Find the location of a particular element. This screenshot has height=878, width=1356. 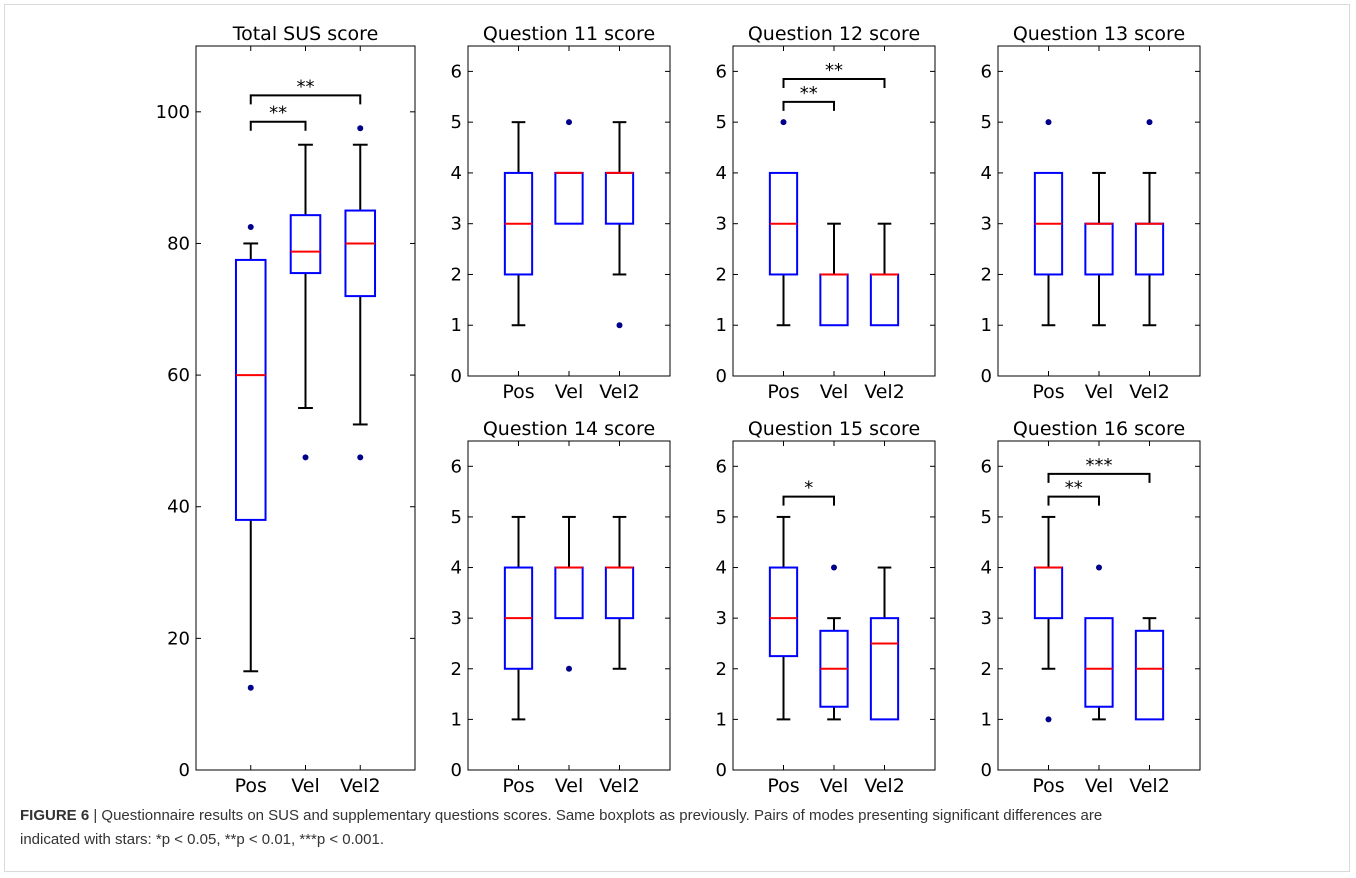

panel-q11: Question 11 score 0 1 2 3 4 5 6 Pos Vel Vel2 is located at coordinates (561, 213).